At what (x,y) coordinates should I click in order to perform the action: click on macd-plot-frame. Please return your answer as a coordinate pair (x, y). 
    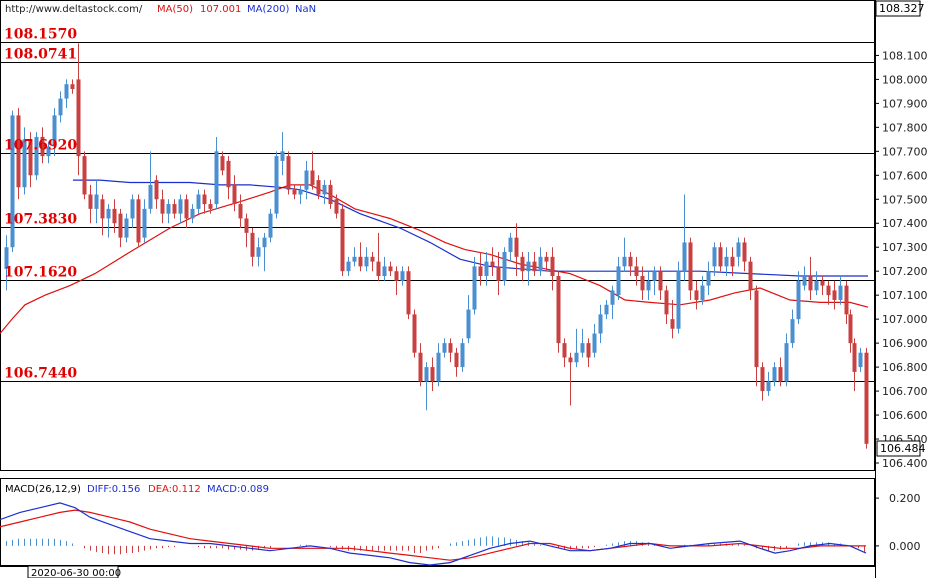
    Looking at the image, I should click on (437, 522).